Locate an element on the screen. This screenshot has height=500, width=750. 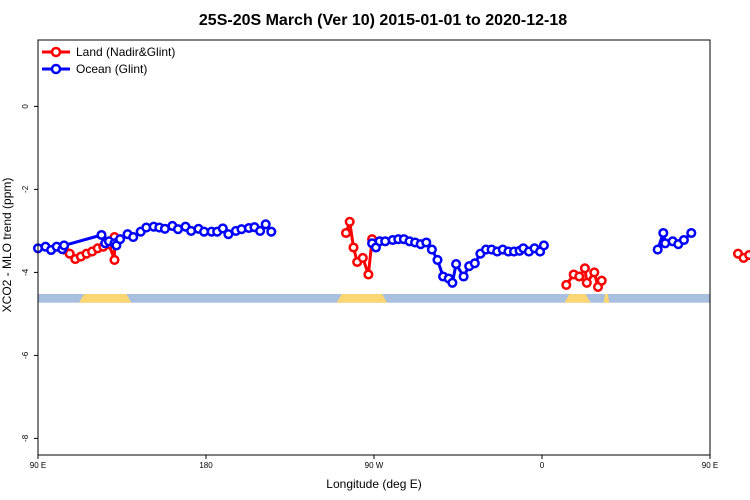
x-axis-label: Longitude (deg E) is located at coordinates (373, 484).